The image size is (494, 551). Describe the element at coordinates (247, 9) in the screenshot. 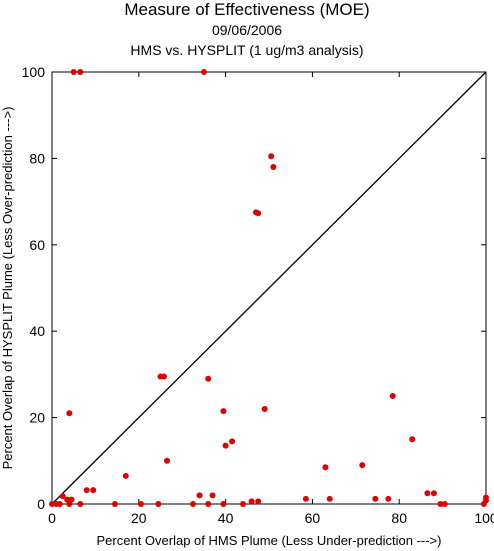

I see `chart-title: Measure of Effectiveness (MOE)` at that location.